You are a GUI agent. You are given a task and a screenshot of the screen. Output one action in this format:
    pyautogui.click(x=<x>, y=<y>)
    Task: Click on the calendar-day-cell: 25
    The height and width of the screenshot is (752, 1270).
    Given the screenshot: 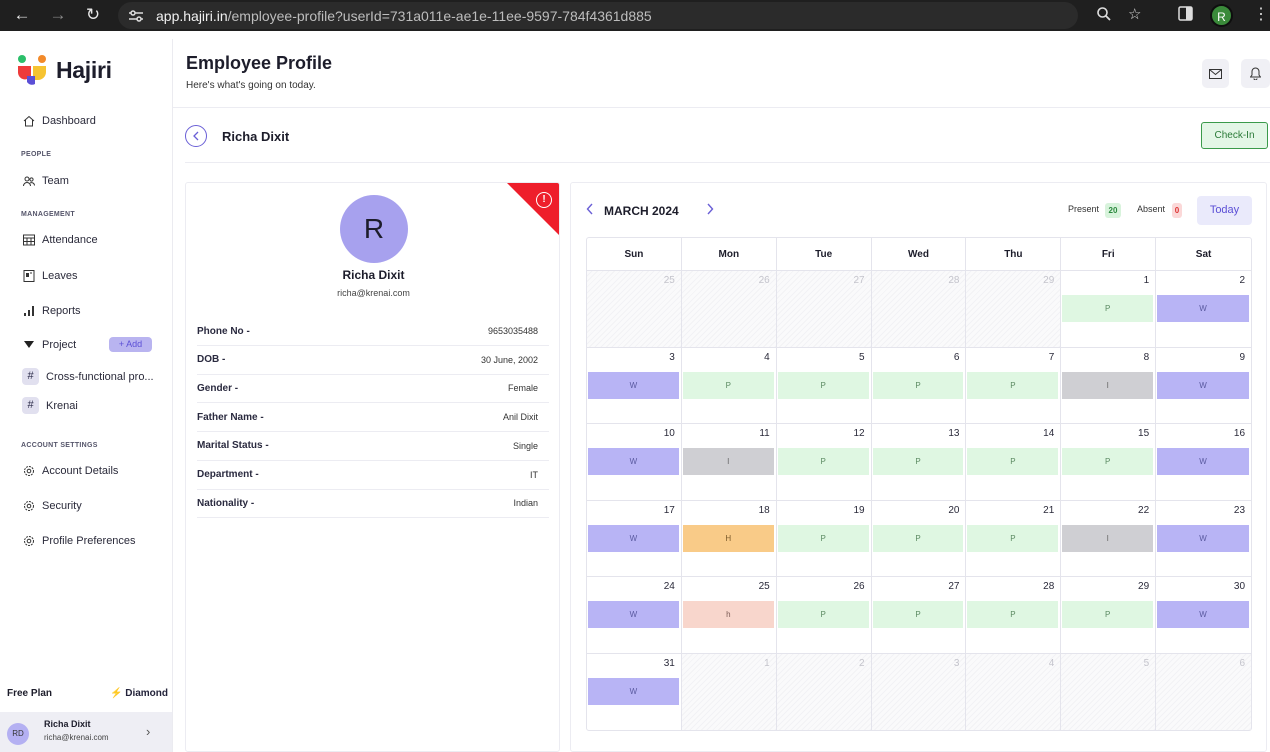 What is the action you would take?
    pyautogui.click(x=634, y=309)
    